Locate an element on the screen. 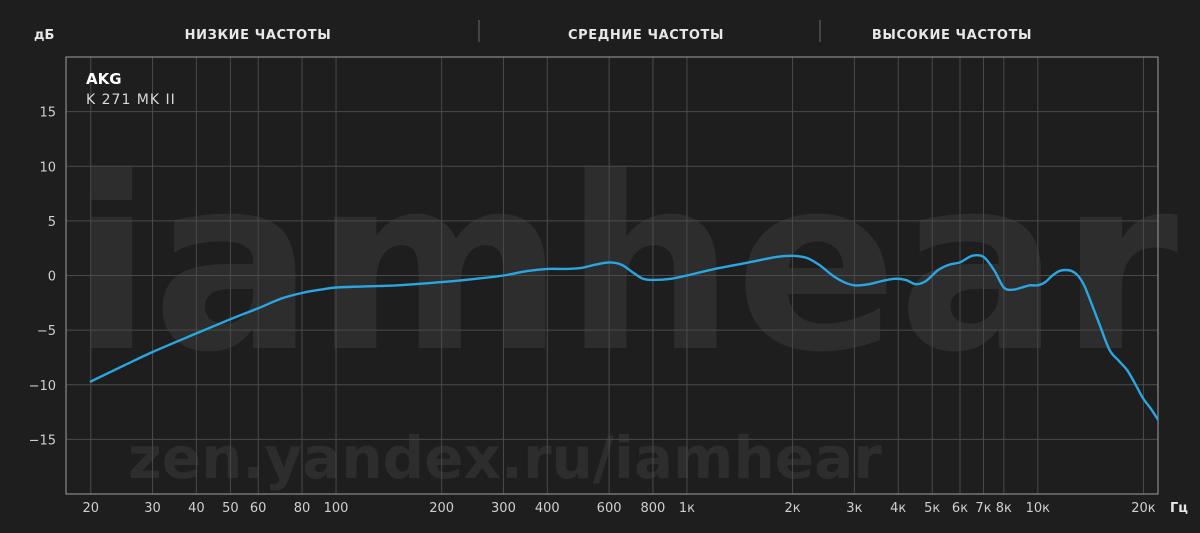 Image resolution: width=1200 pixels, height=533 pixels. x-tick-label: 3к is located at coordinates (854, 508).